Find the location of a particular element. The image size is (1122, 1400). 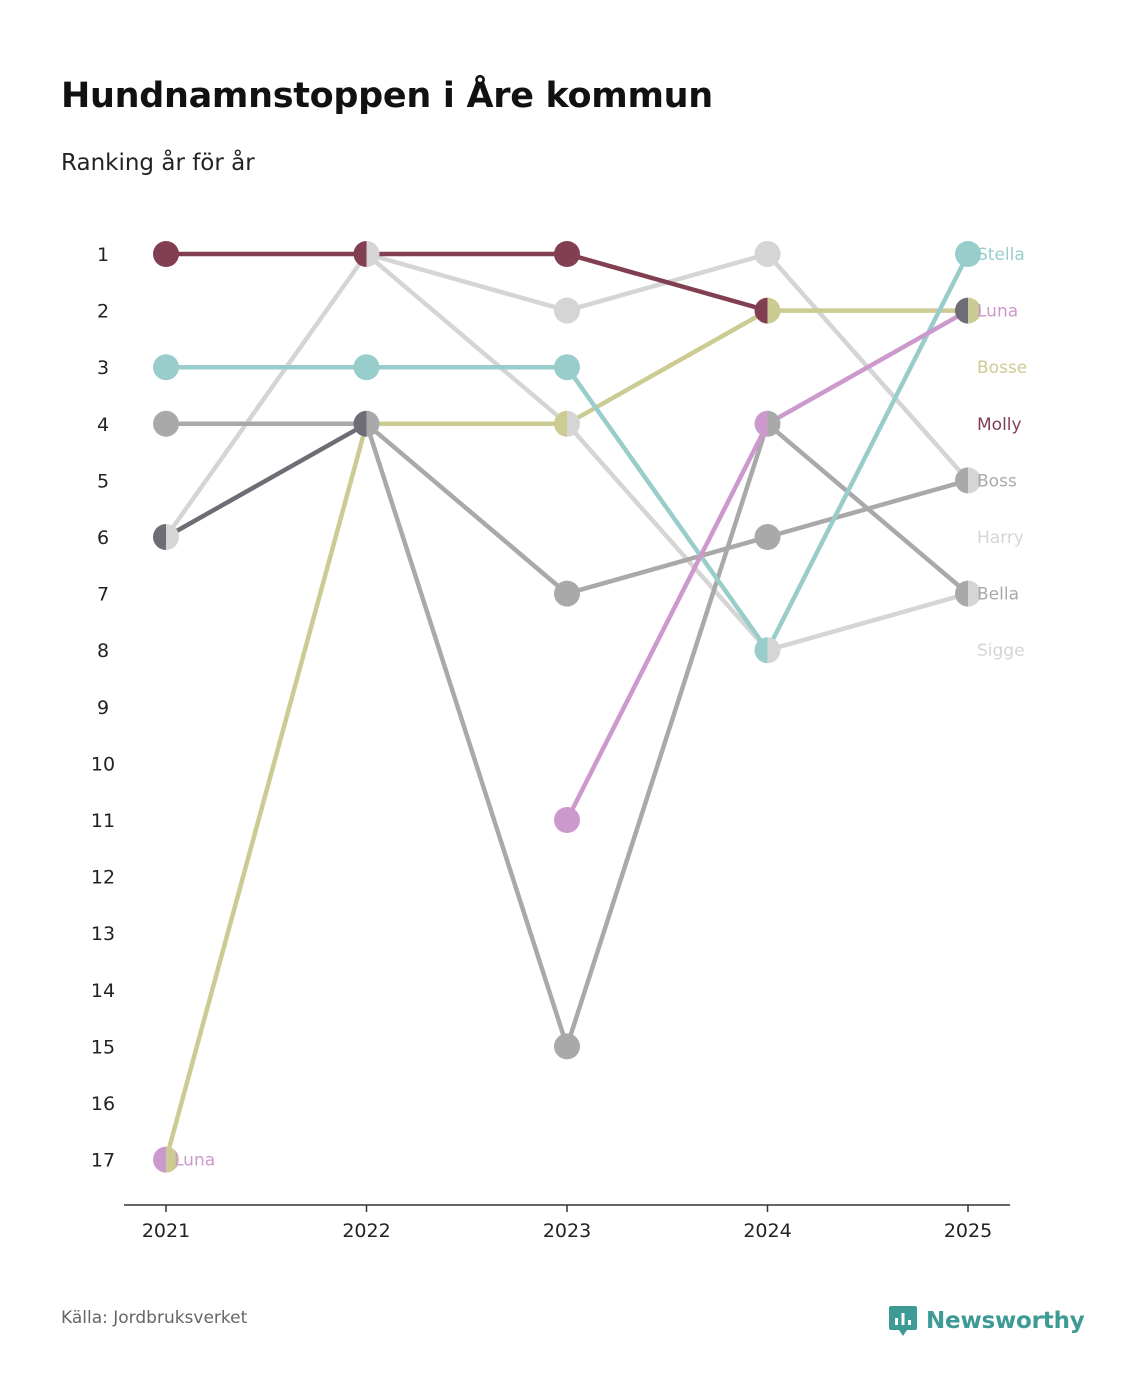

end-label-luna: Luna is located at coordinates (997, 312).